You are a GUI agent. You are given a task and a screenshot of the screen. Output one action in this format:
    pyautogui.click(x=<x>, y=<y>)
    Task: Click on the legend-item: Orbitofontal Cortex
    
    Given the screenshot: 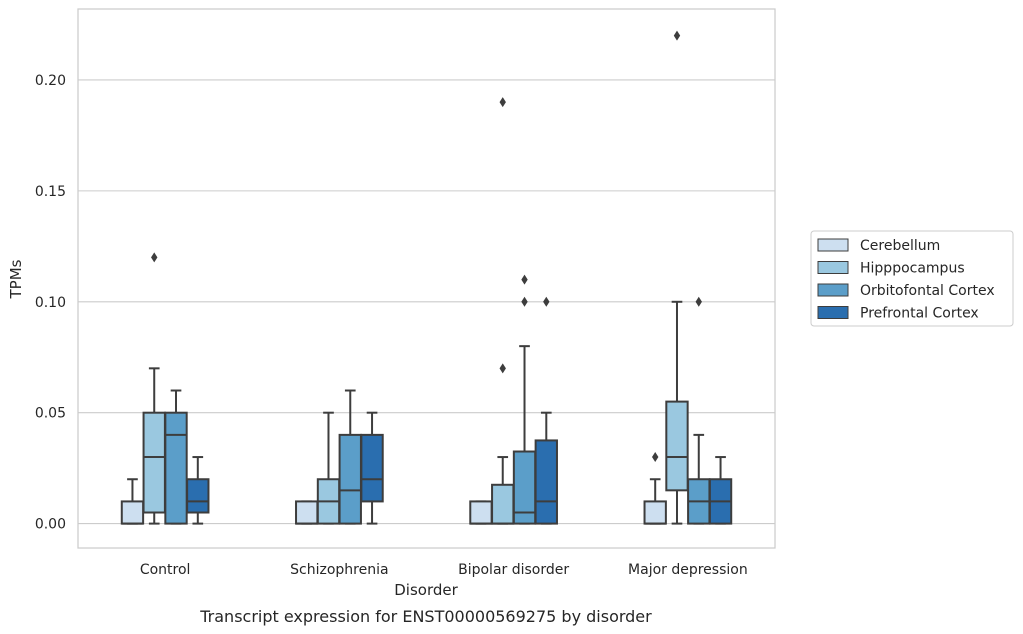 What is the action you would take?
    pyautogui.click(x=906, y=291)
    